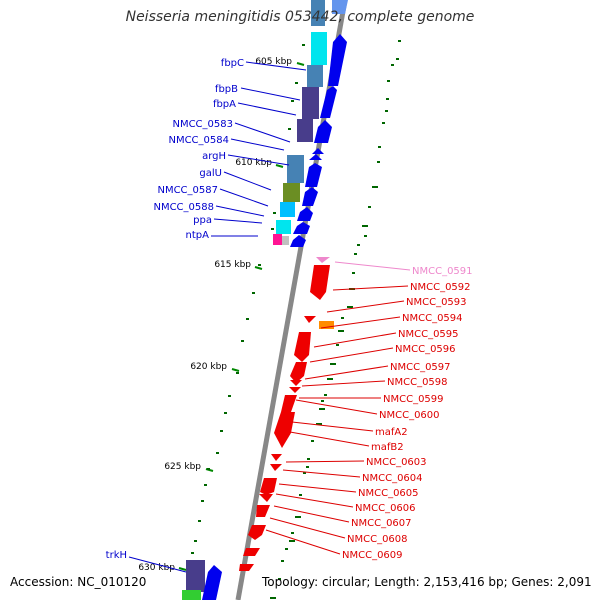  I want to click on gene-label-NMCC_0588: NMCC_0588, so click(183, 207).